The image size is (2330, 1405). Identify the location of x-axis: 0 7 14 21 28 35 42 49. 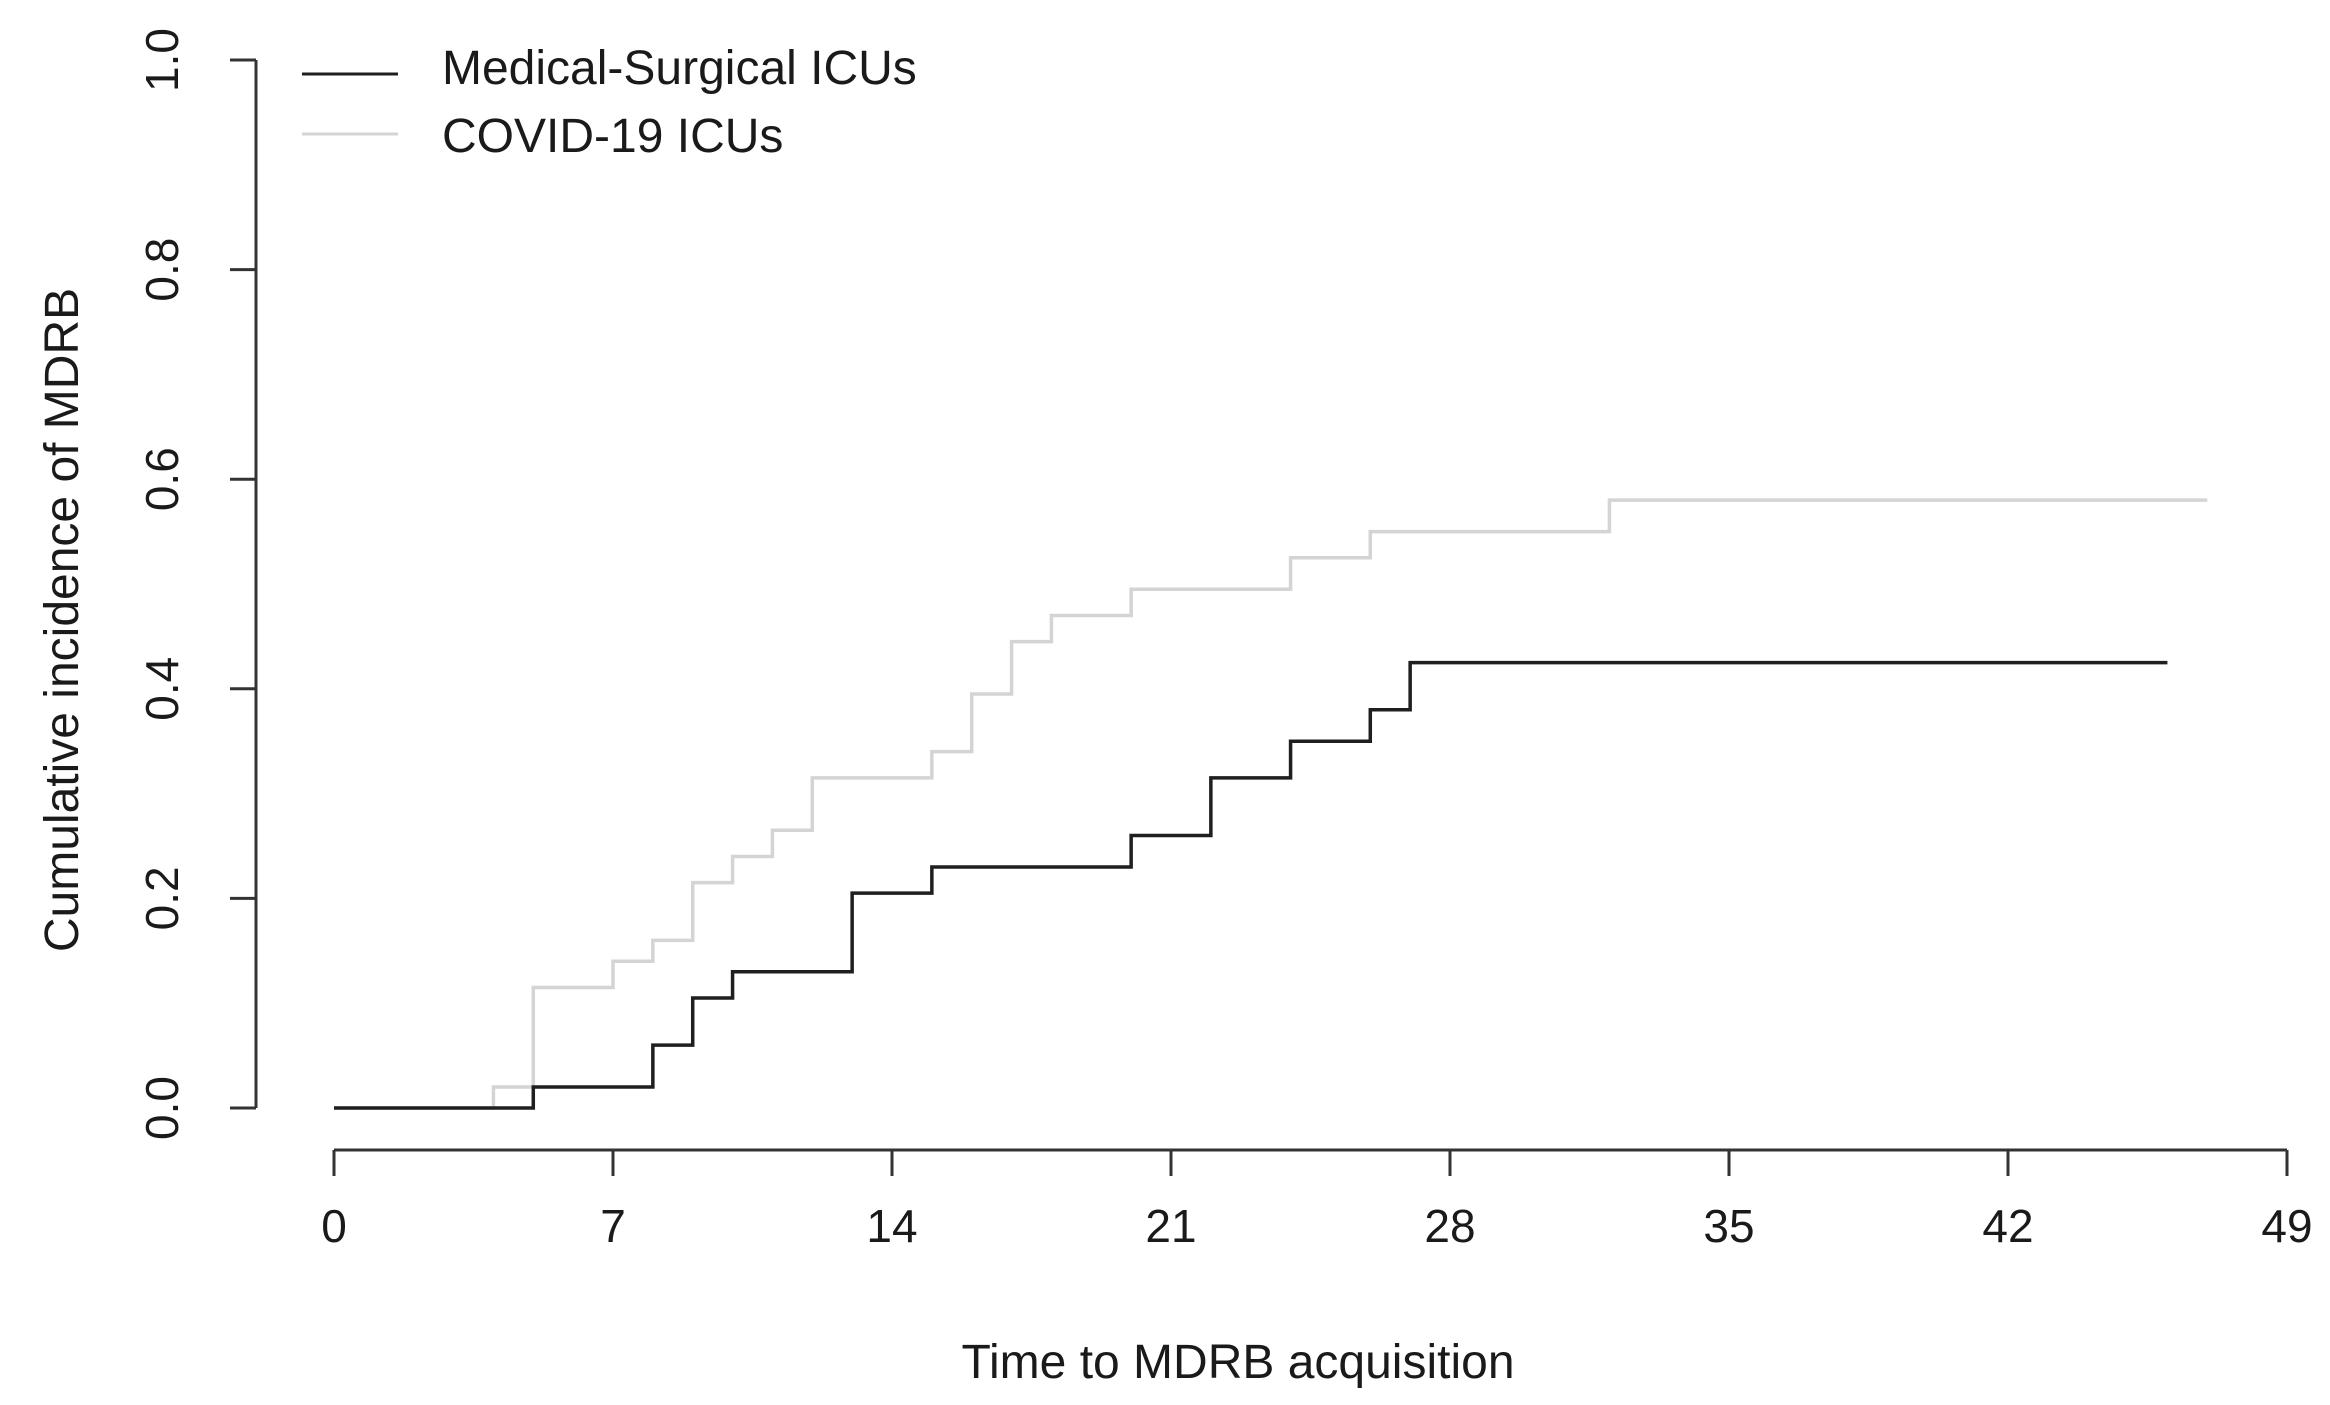
(1317, 1200).